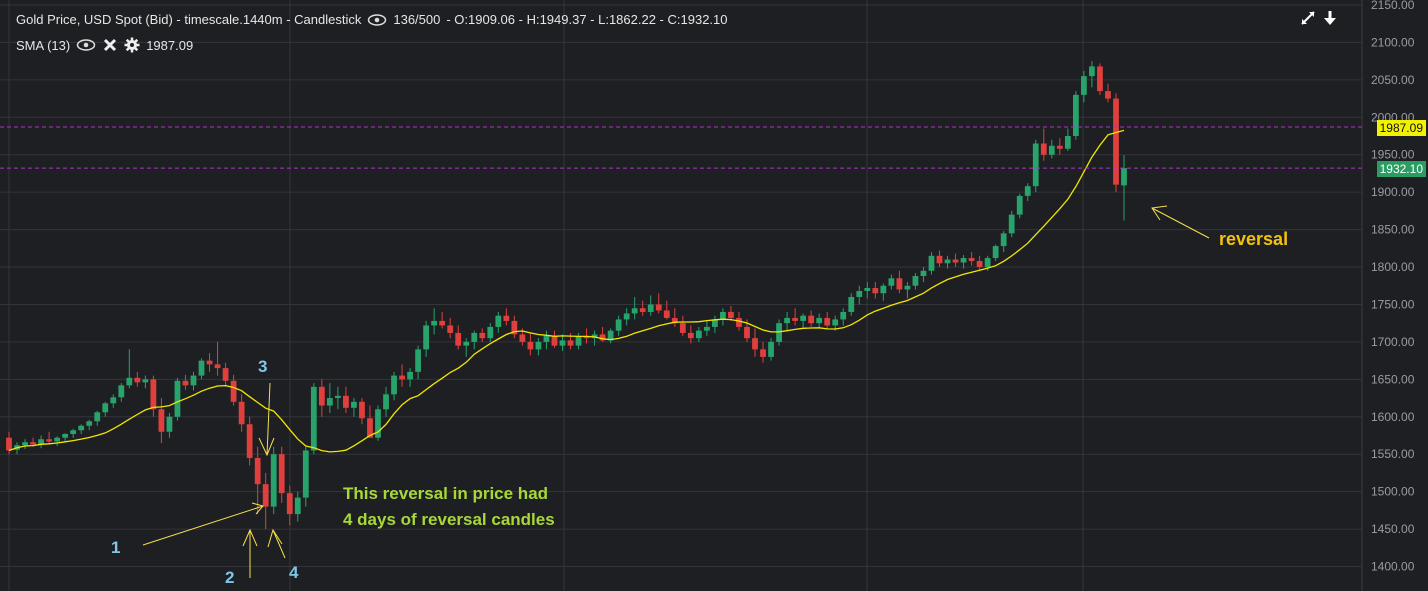 The image size is (1428, 591). I want to click on bar-count: 136/500, so click(417, 19).